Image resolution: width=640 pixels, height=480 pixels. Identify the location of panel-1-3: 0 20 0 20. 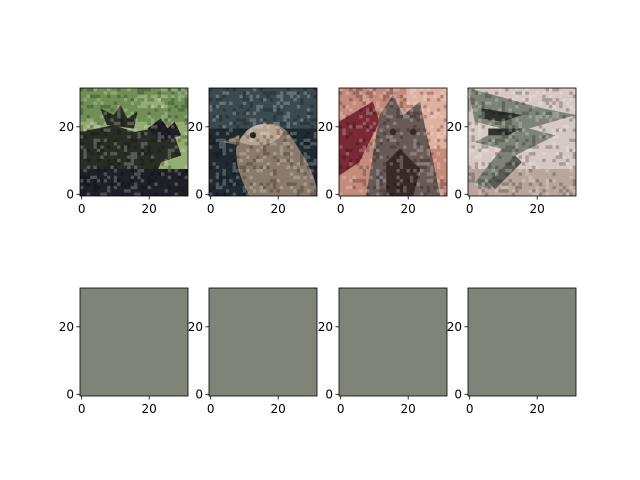
(383, 151).